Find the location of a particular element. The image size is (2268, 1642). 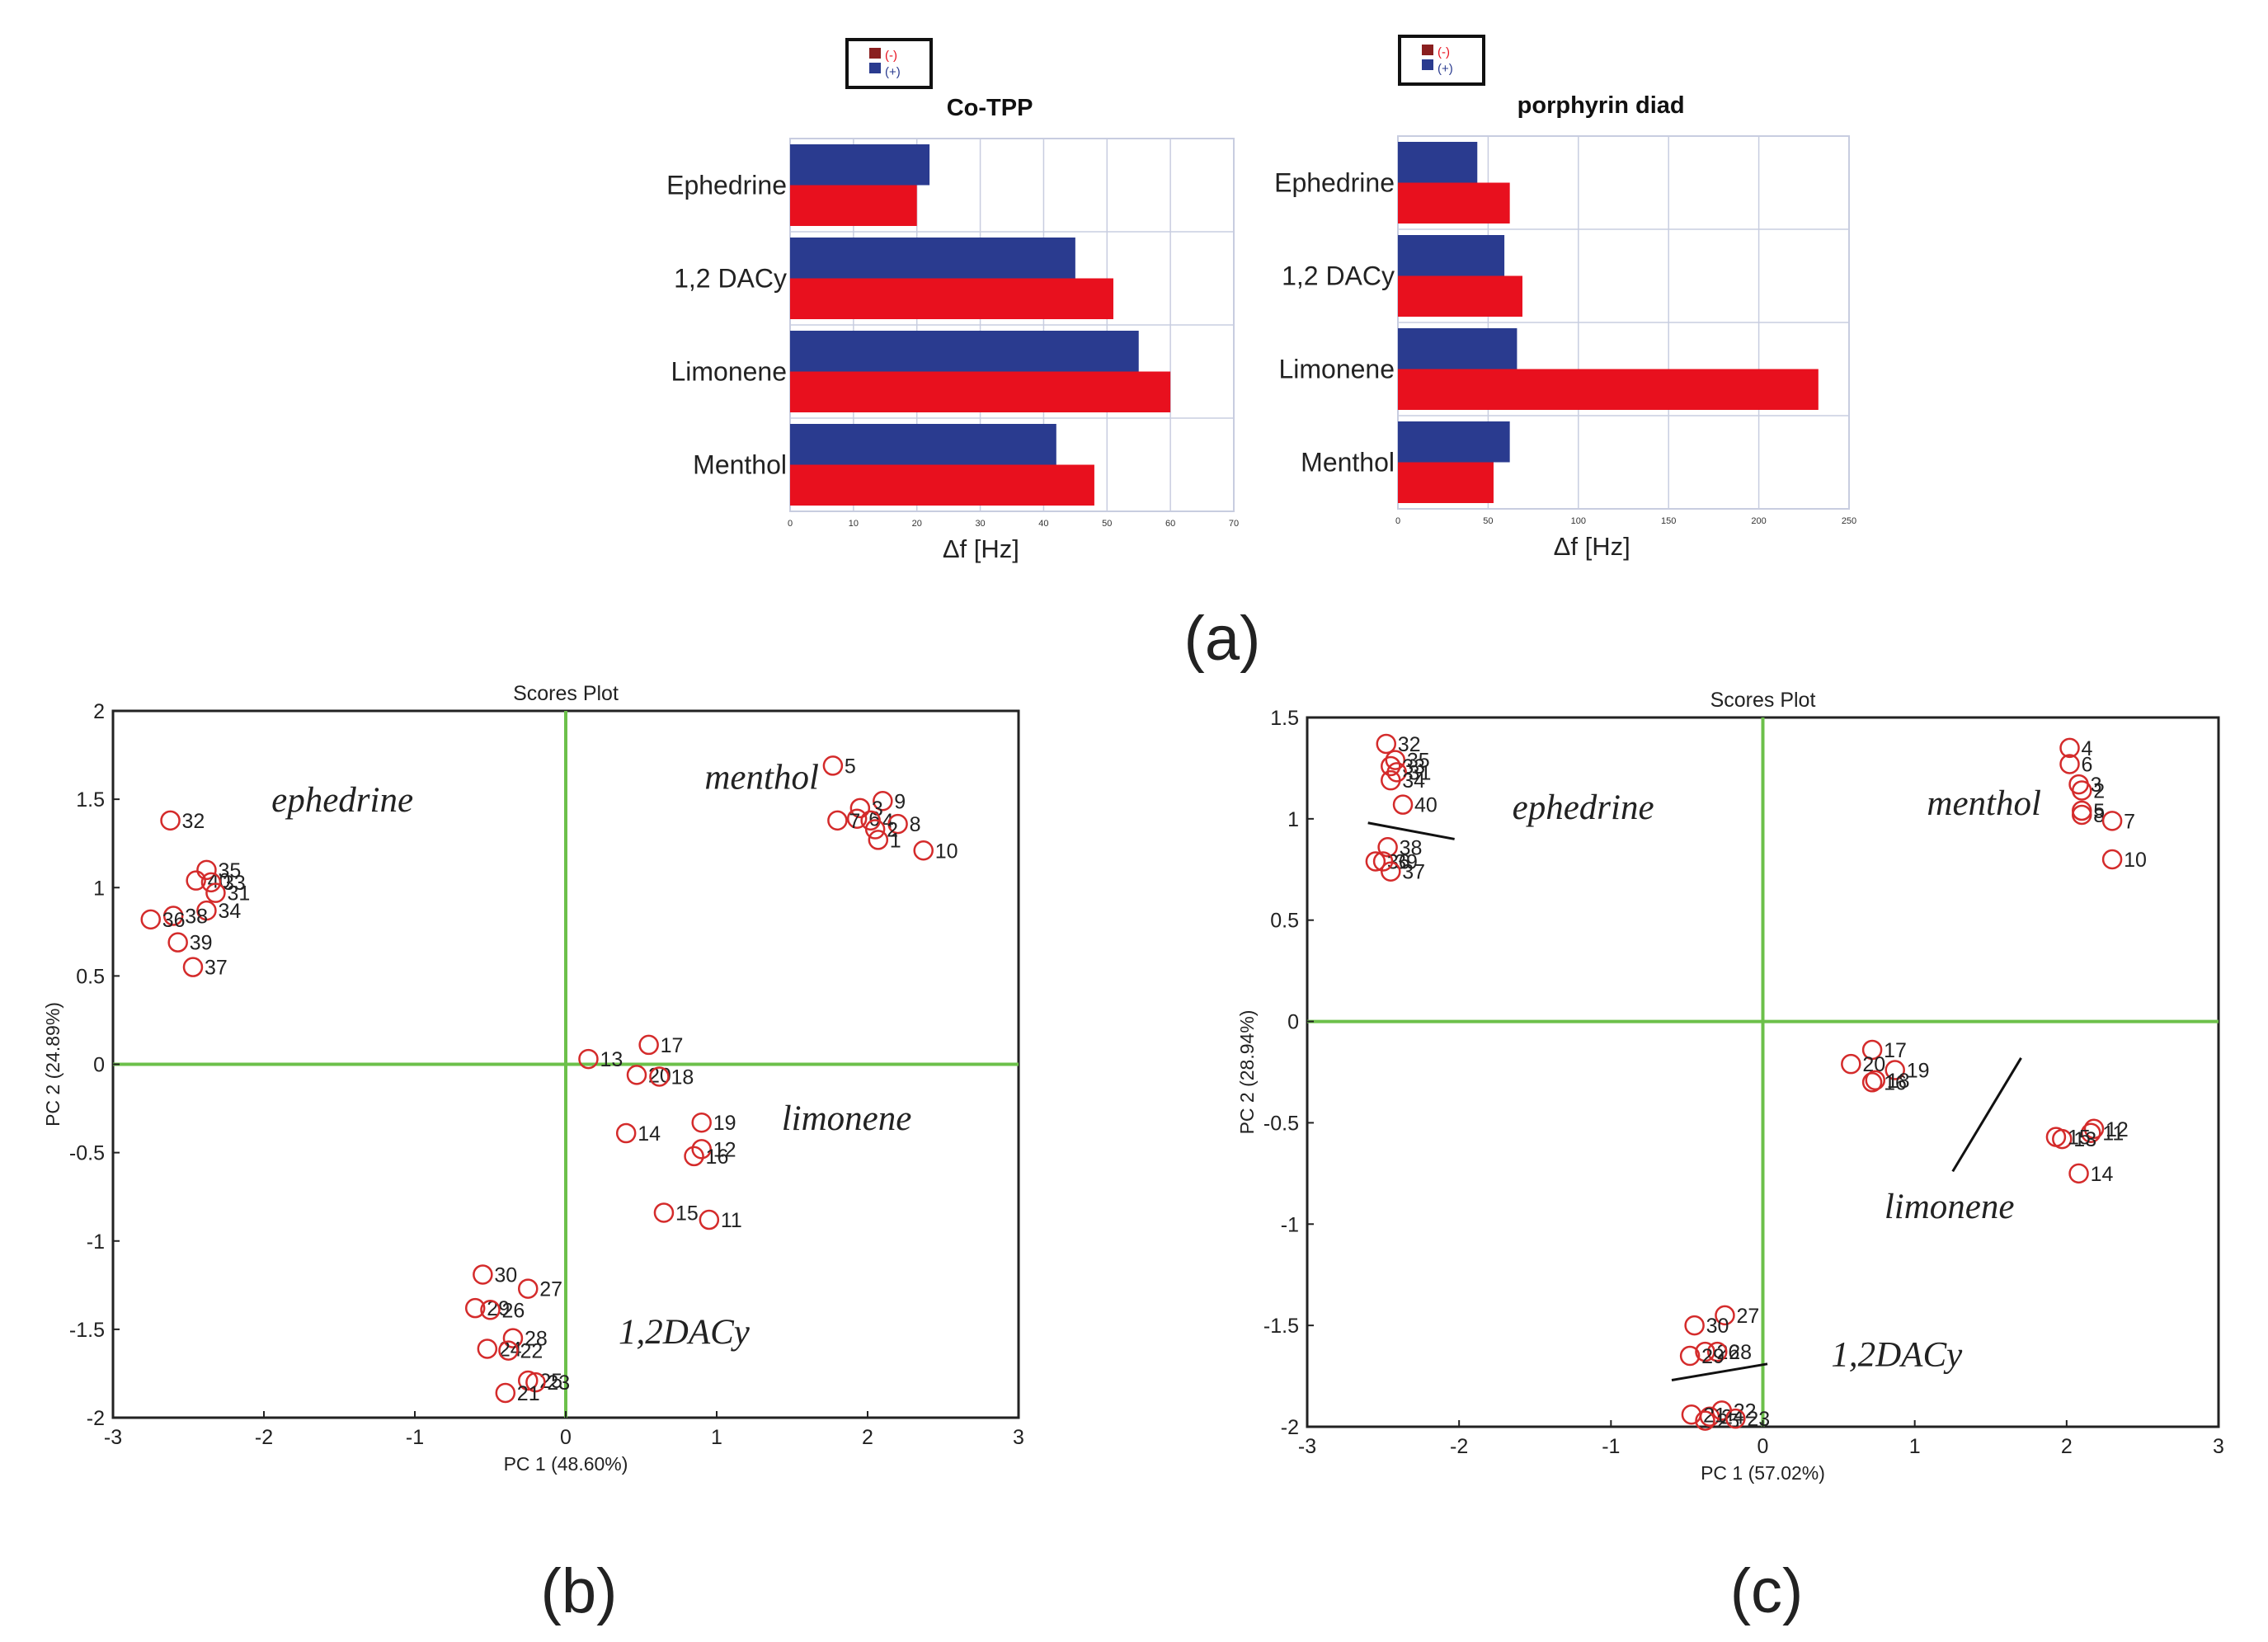

data-point: 11 is located at coordinates (2102, 1134).